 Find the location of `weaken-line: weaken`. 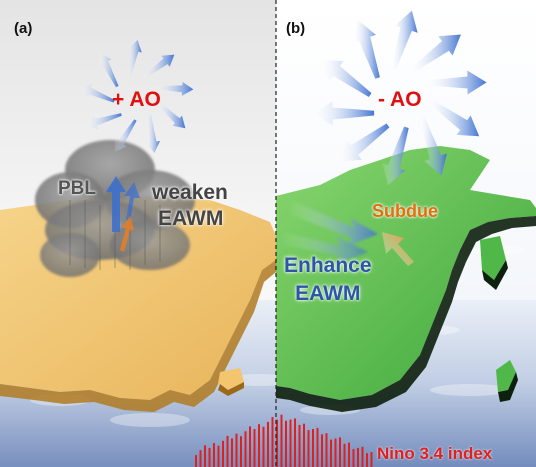

weaken-line: weaken is located at coordinates (190, 192).